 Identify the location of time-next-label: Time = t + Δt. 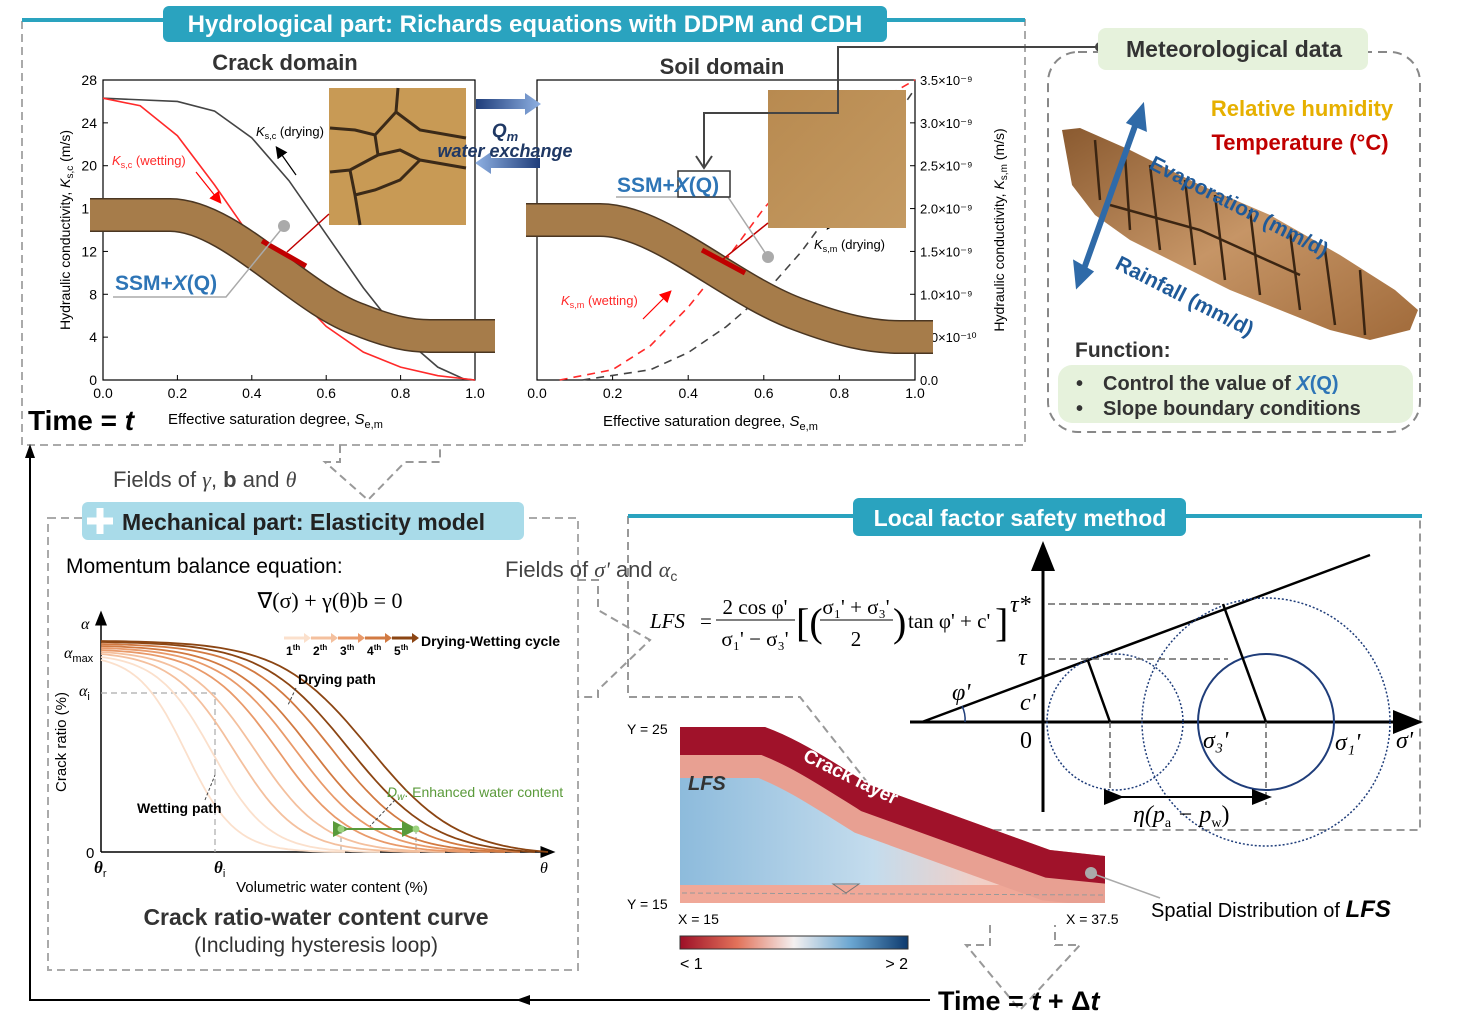
(1019, 1001).